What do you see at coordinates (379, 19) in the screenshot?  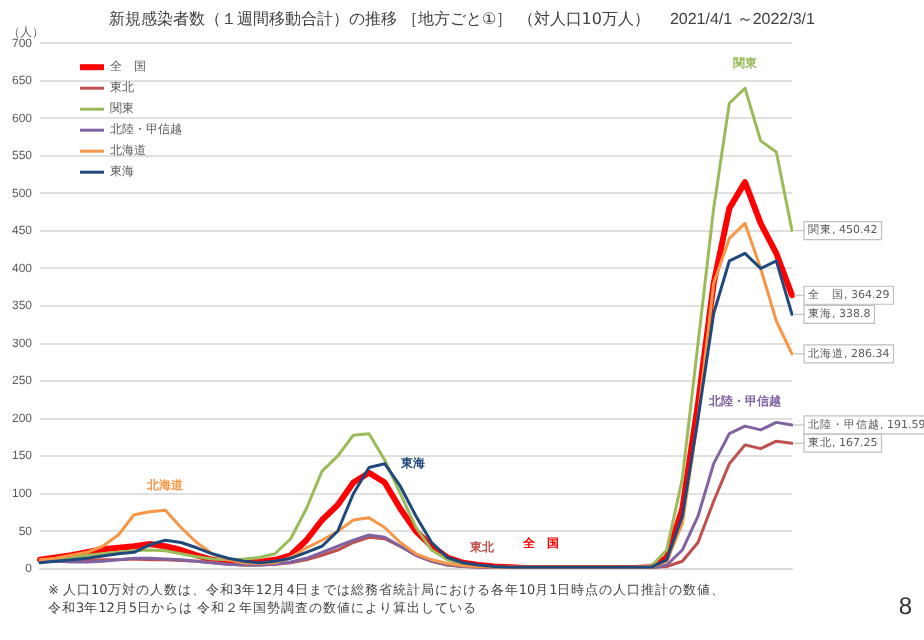 I see `chart-title: 新規感染者数（１週間移動合計）の推移 ［地方ごと①］ （対人口10万人）` at bounding box center [379, 19].